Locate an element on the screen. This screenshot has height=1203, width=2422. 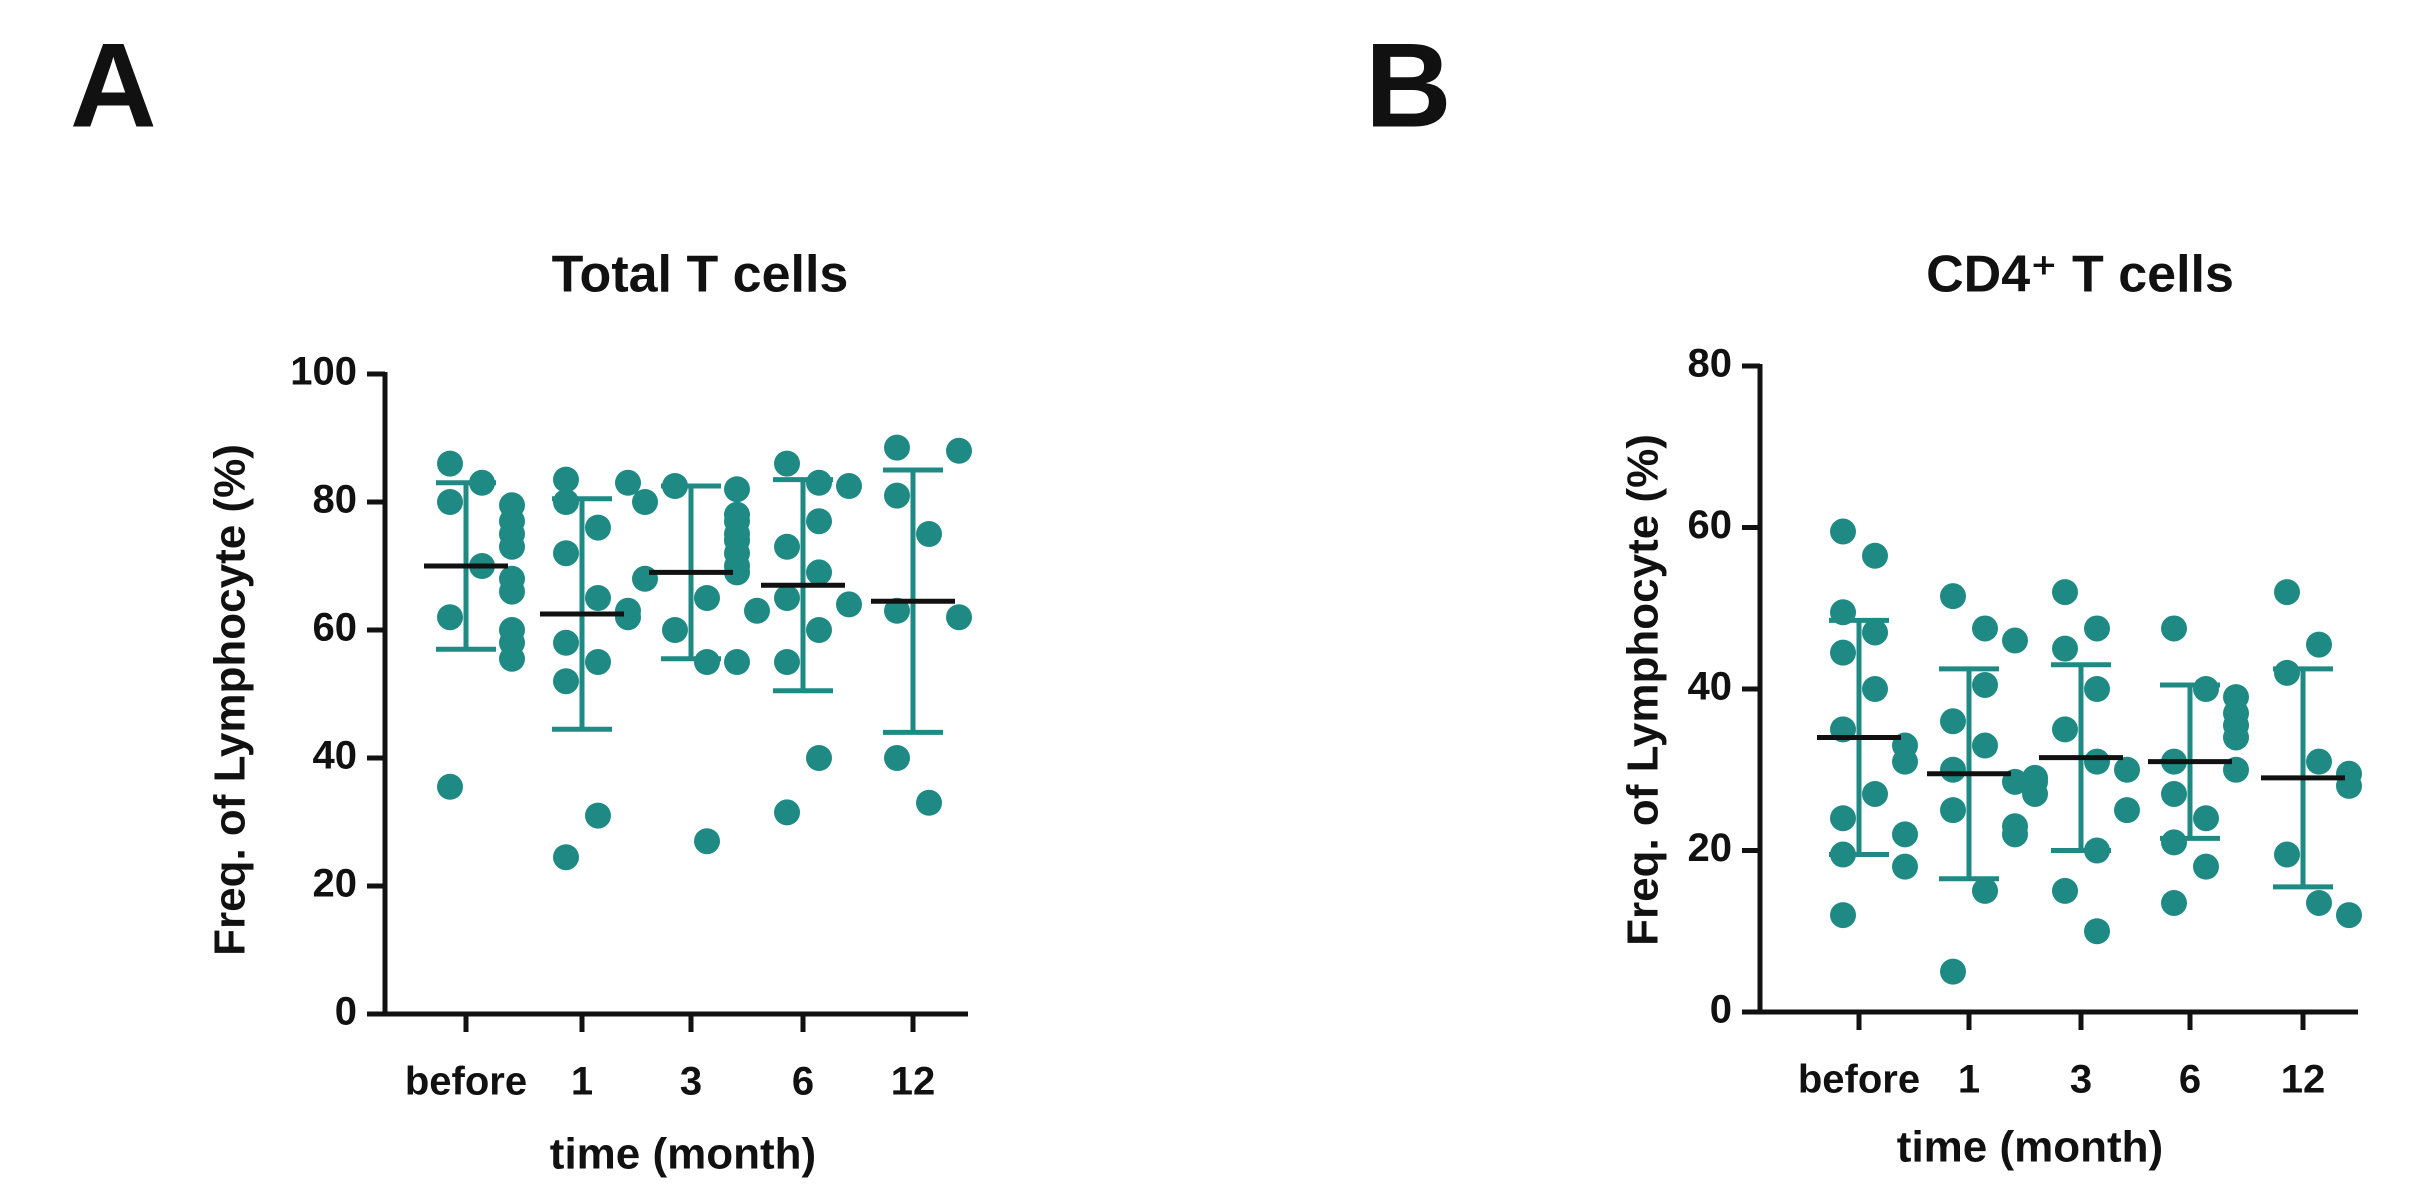
panel-label: B is located at coordinates (1408, 86).